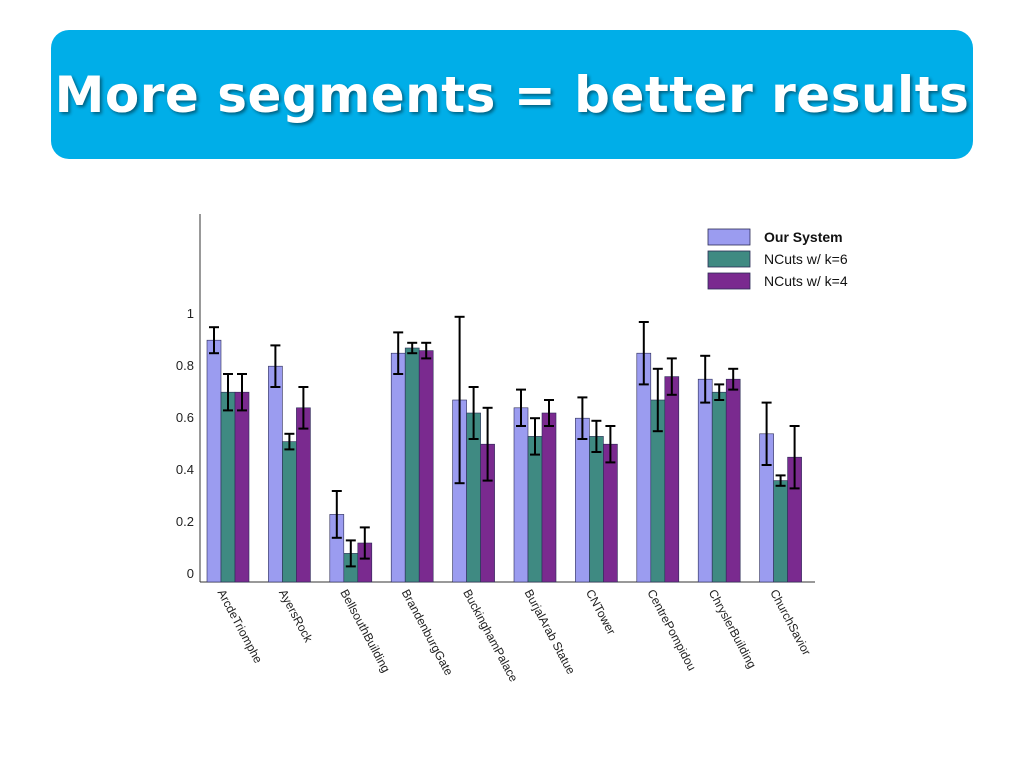  Describe the element at coordinates (240, 626) in the screenshot. I see `category-label: ArcdeTriomphe` at that location.